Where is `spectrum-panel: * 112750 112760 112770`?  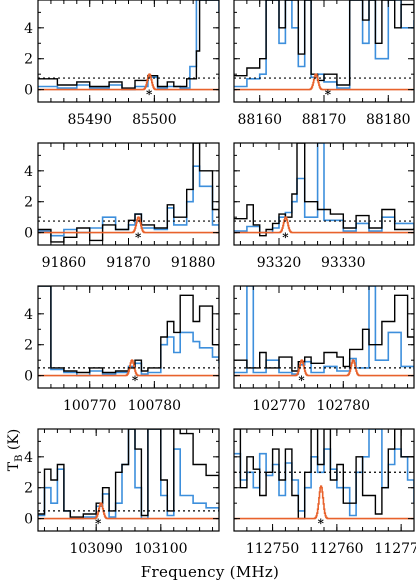
spectrum-panel: * 112750 112760 112770 is located at coordinates (324, 492).